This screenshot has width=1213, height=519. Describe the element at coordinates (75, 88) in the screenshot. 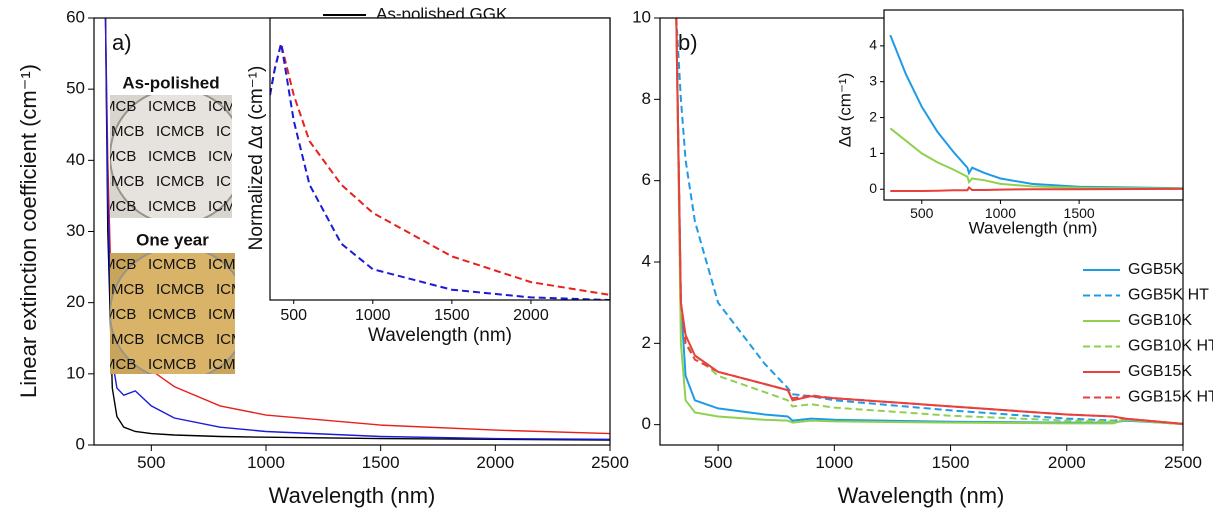

I see `y-tick-label: 50` at that location.